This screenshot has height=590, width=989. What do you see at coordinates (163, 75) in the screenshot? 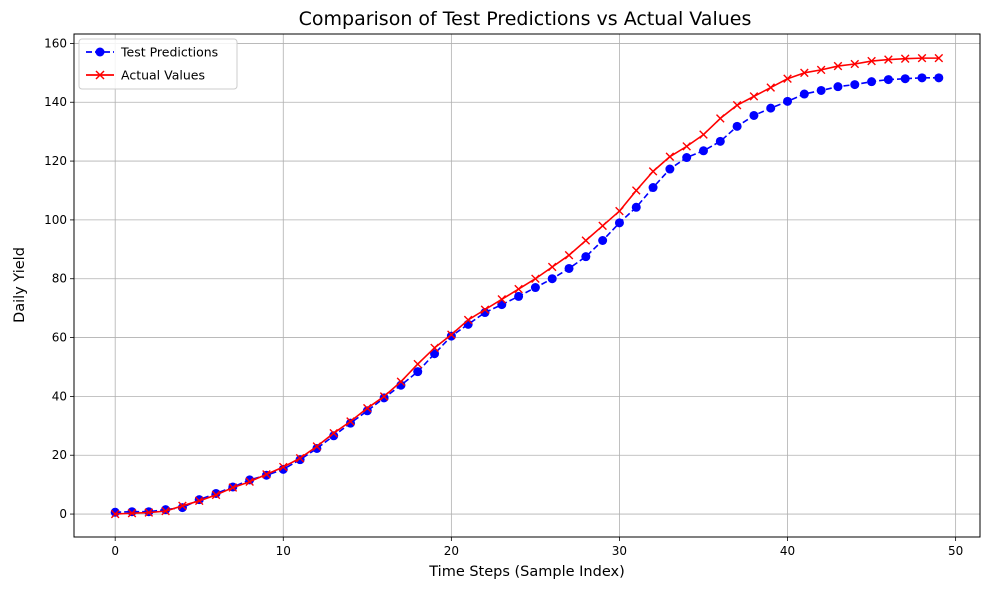
I see `legend-label-actual-values: Actual Values` at bounding box center [163, 75].